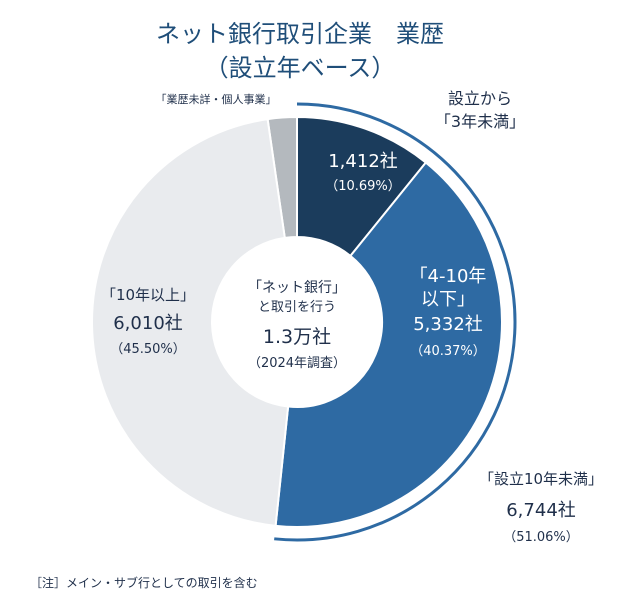 The height and width of the screenshot is (609, 628). What do you see at coordinates (480, 121) in the screenshot?
I see `label-under-3-years-line2: 「3年未満」` at bounding box center [480, 121].